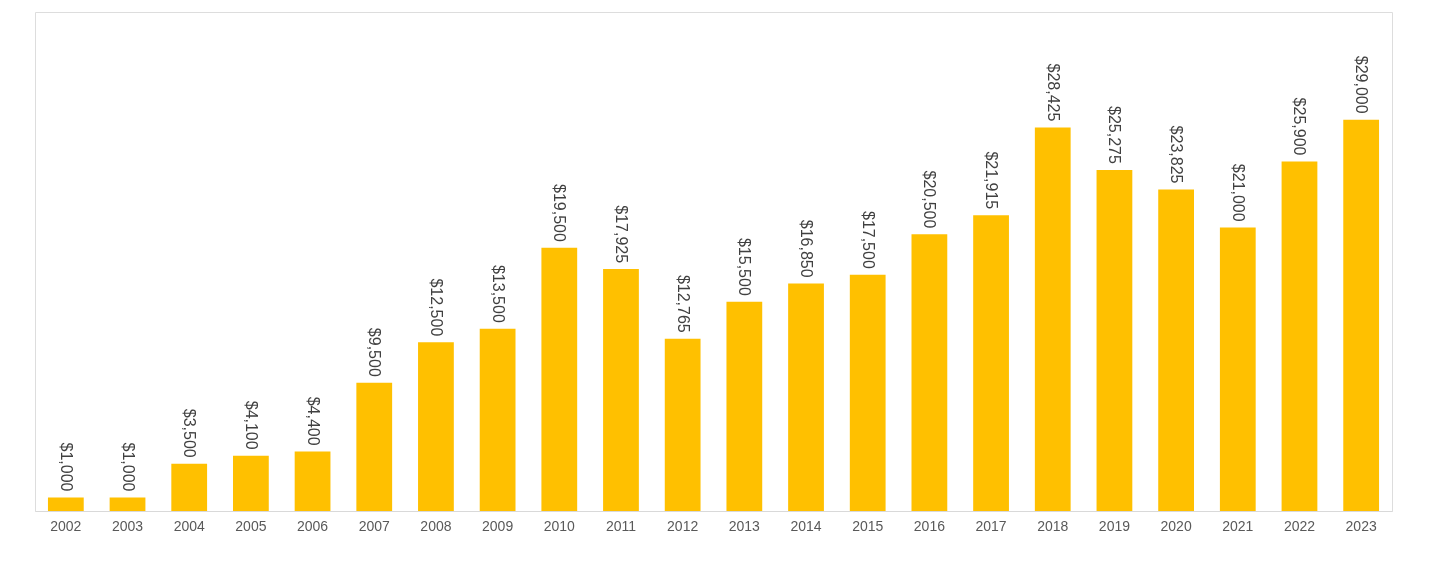  Describe the element at coordinates (1115, 135) in the screenshot. I see `data-label: $25,275` at that location.